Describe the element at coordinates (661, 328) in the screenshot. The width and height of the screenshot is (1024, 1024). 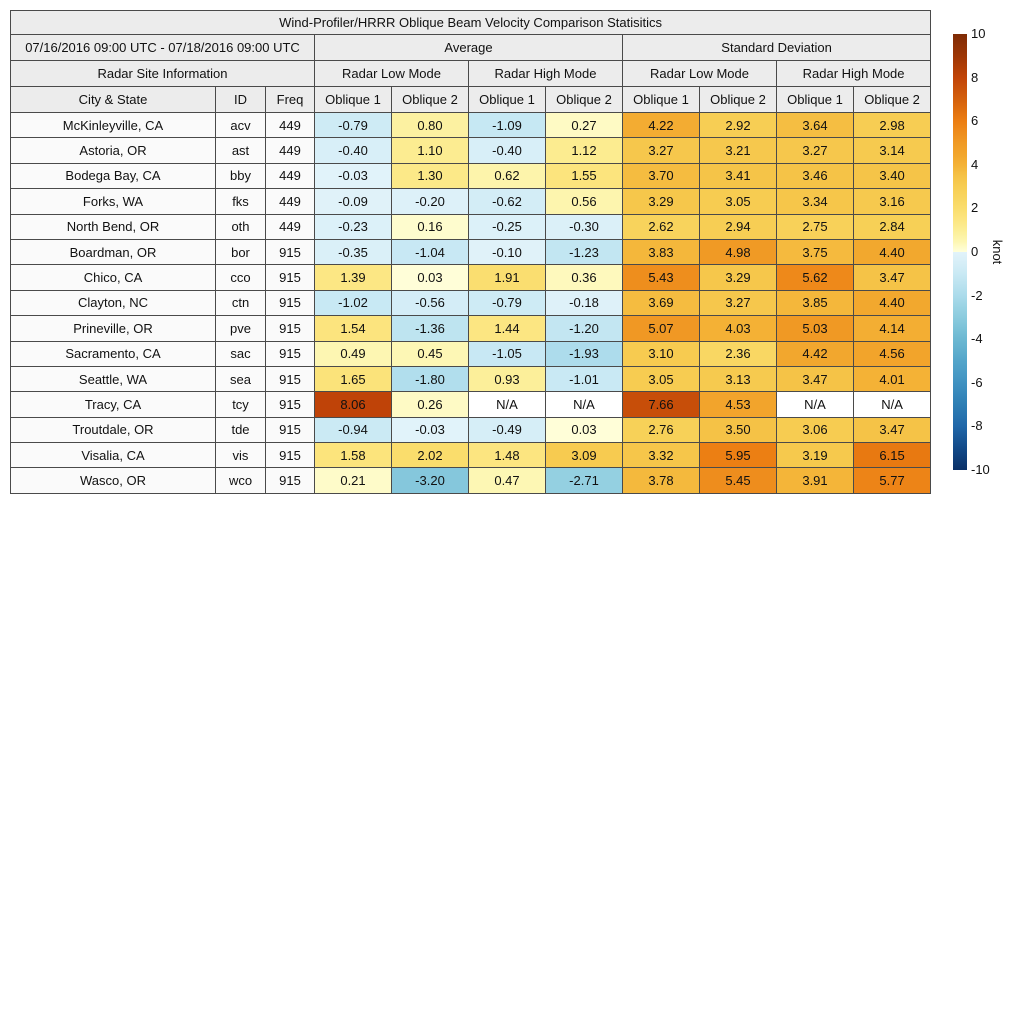
I see `value-cell: 5.07` at that location.